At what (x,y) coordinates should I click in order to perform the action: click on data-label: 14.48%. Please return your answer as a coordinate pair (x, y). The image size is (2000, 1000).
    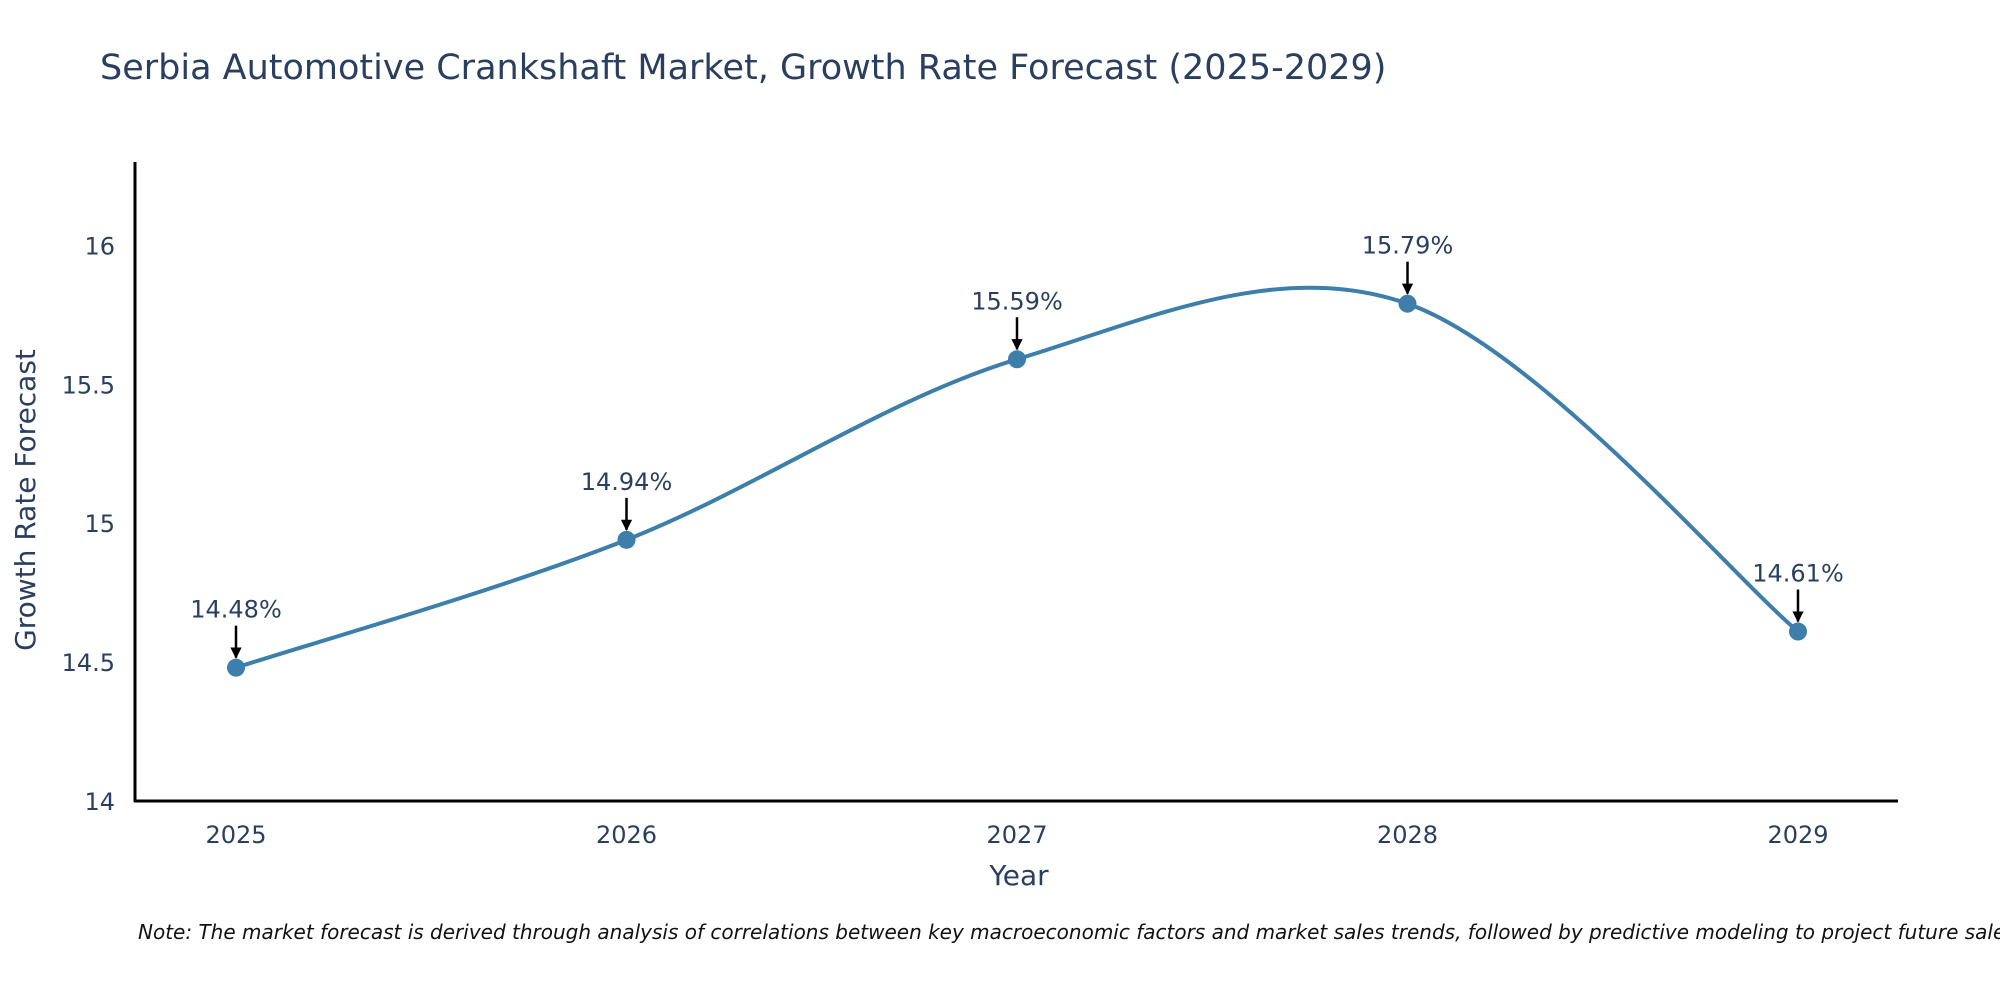
    Looking at the image, I should click on (236, 610).